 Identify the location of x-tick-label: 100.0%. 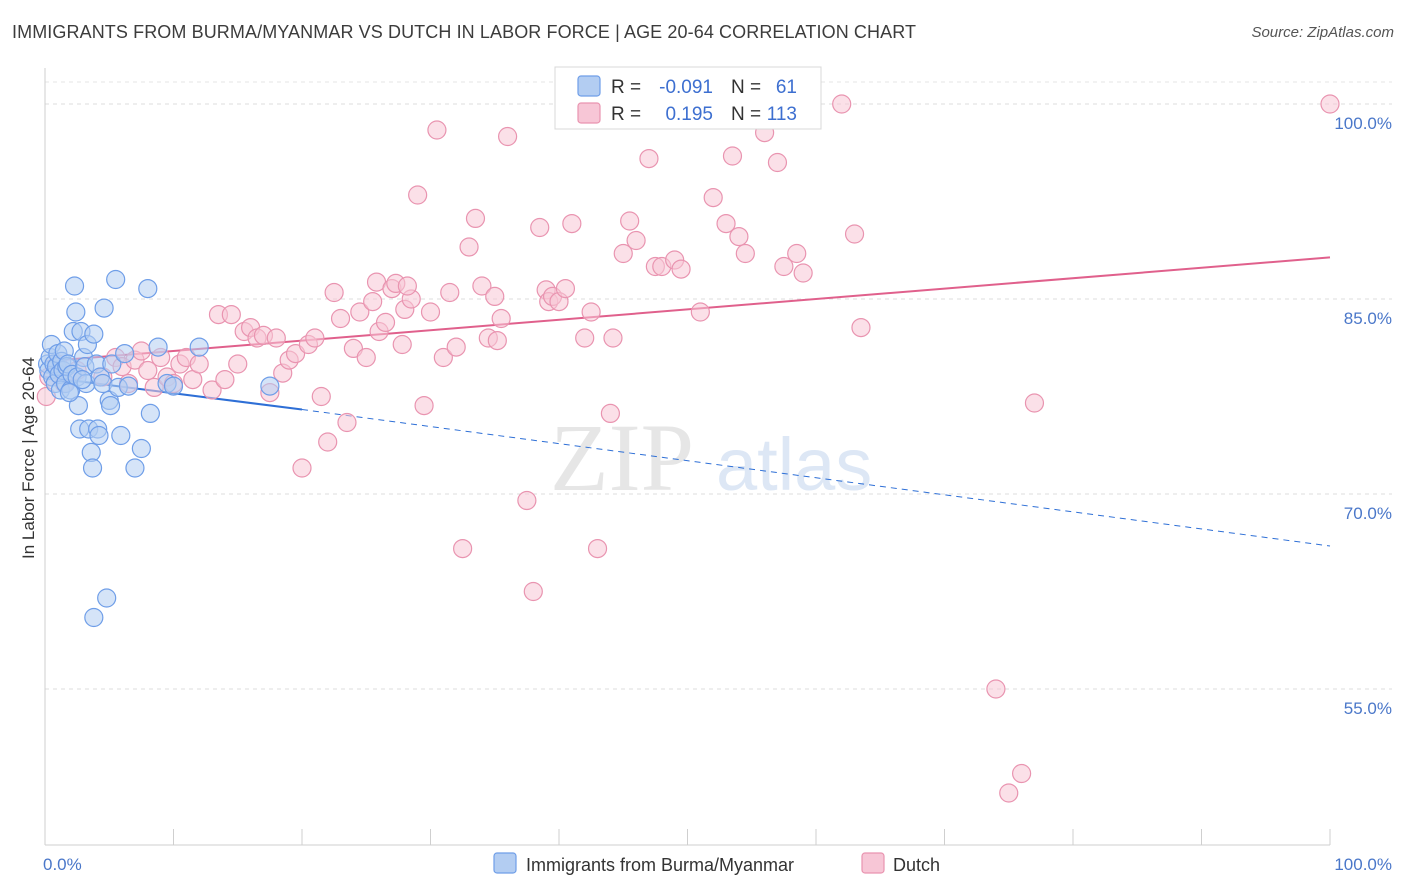
(1363, 864).